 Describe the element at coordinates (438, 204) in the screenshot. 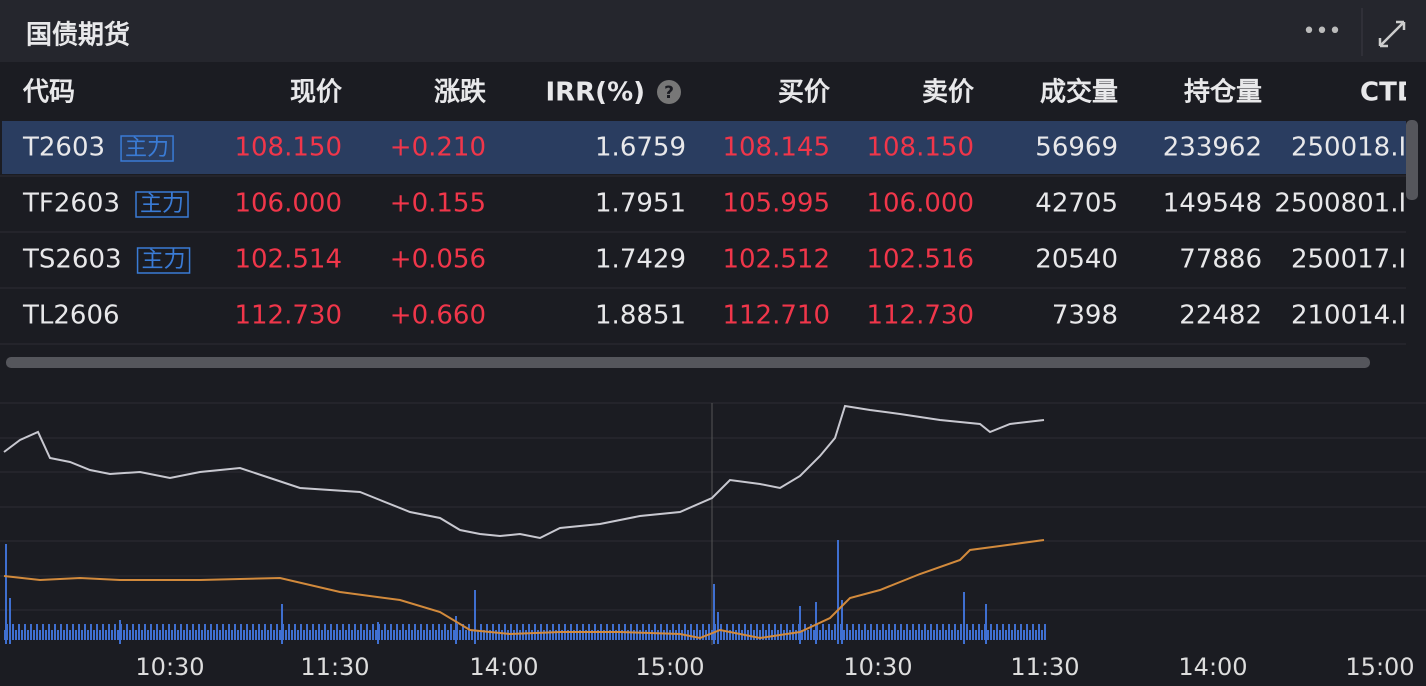

I see `cell: +0.155` at that location.